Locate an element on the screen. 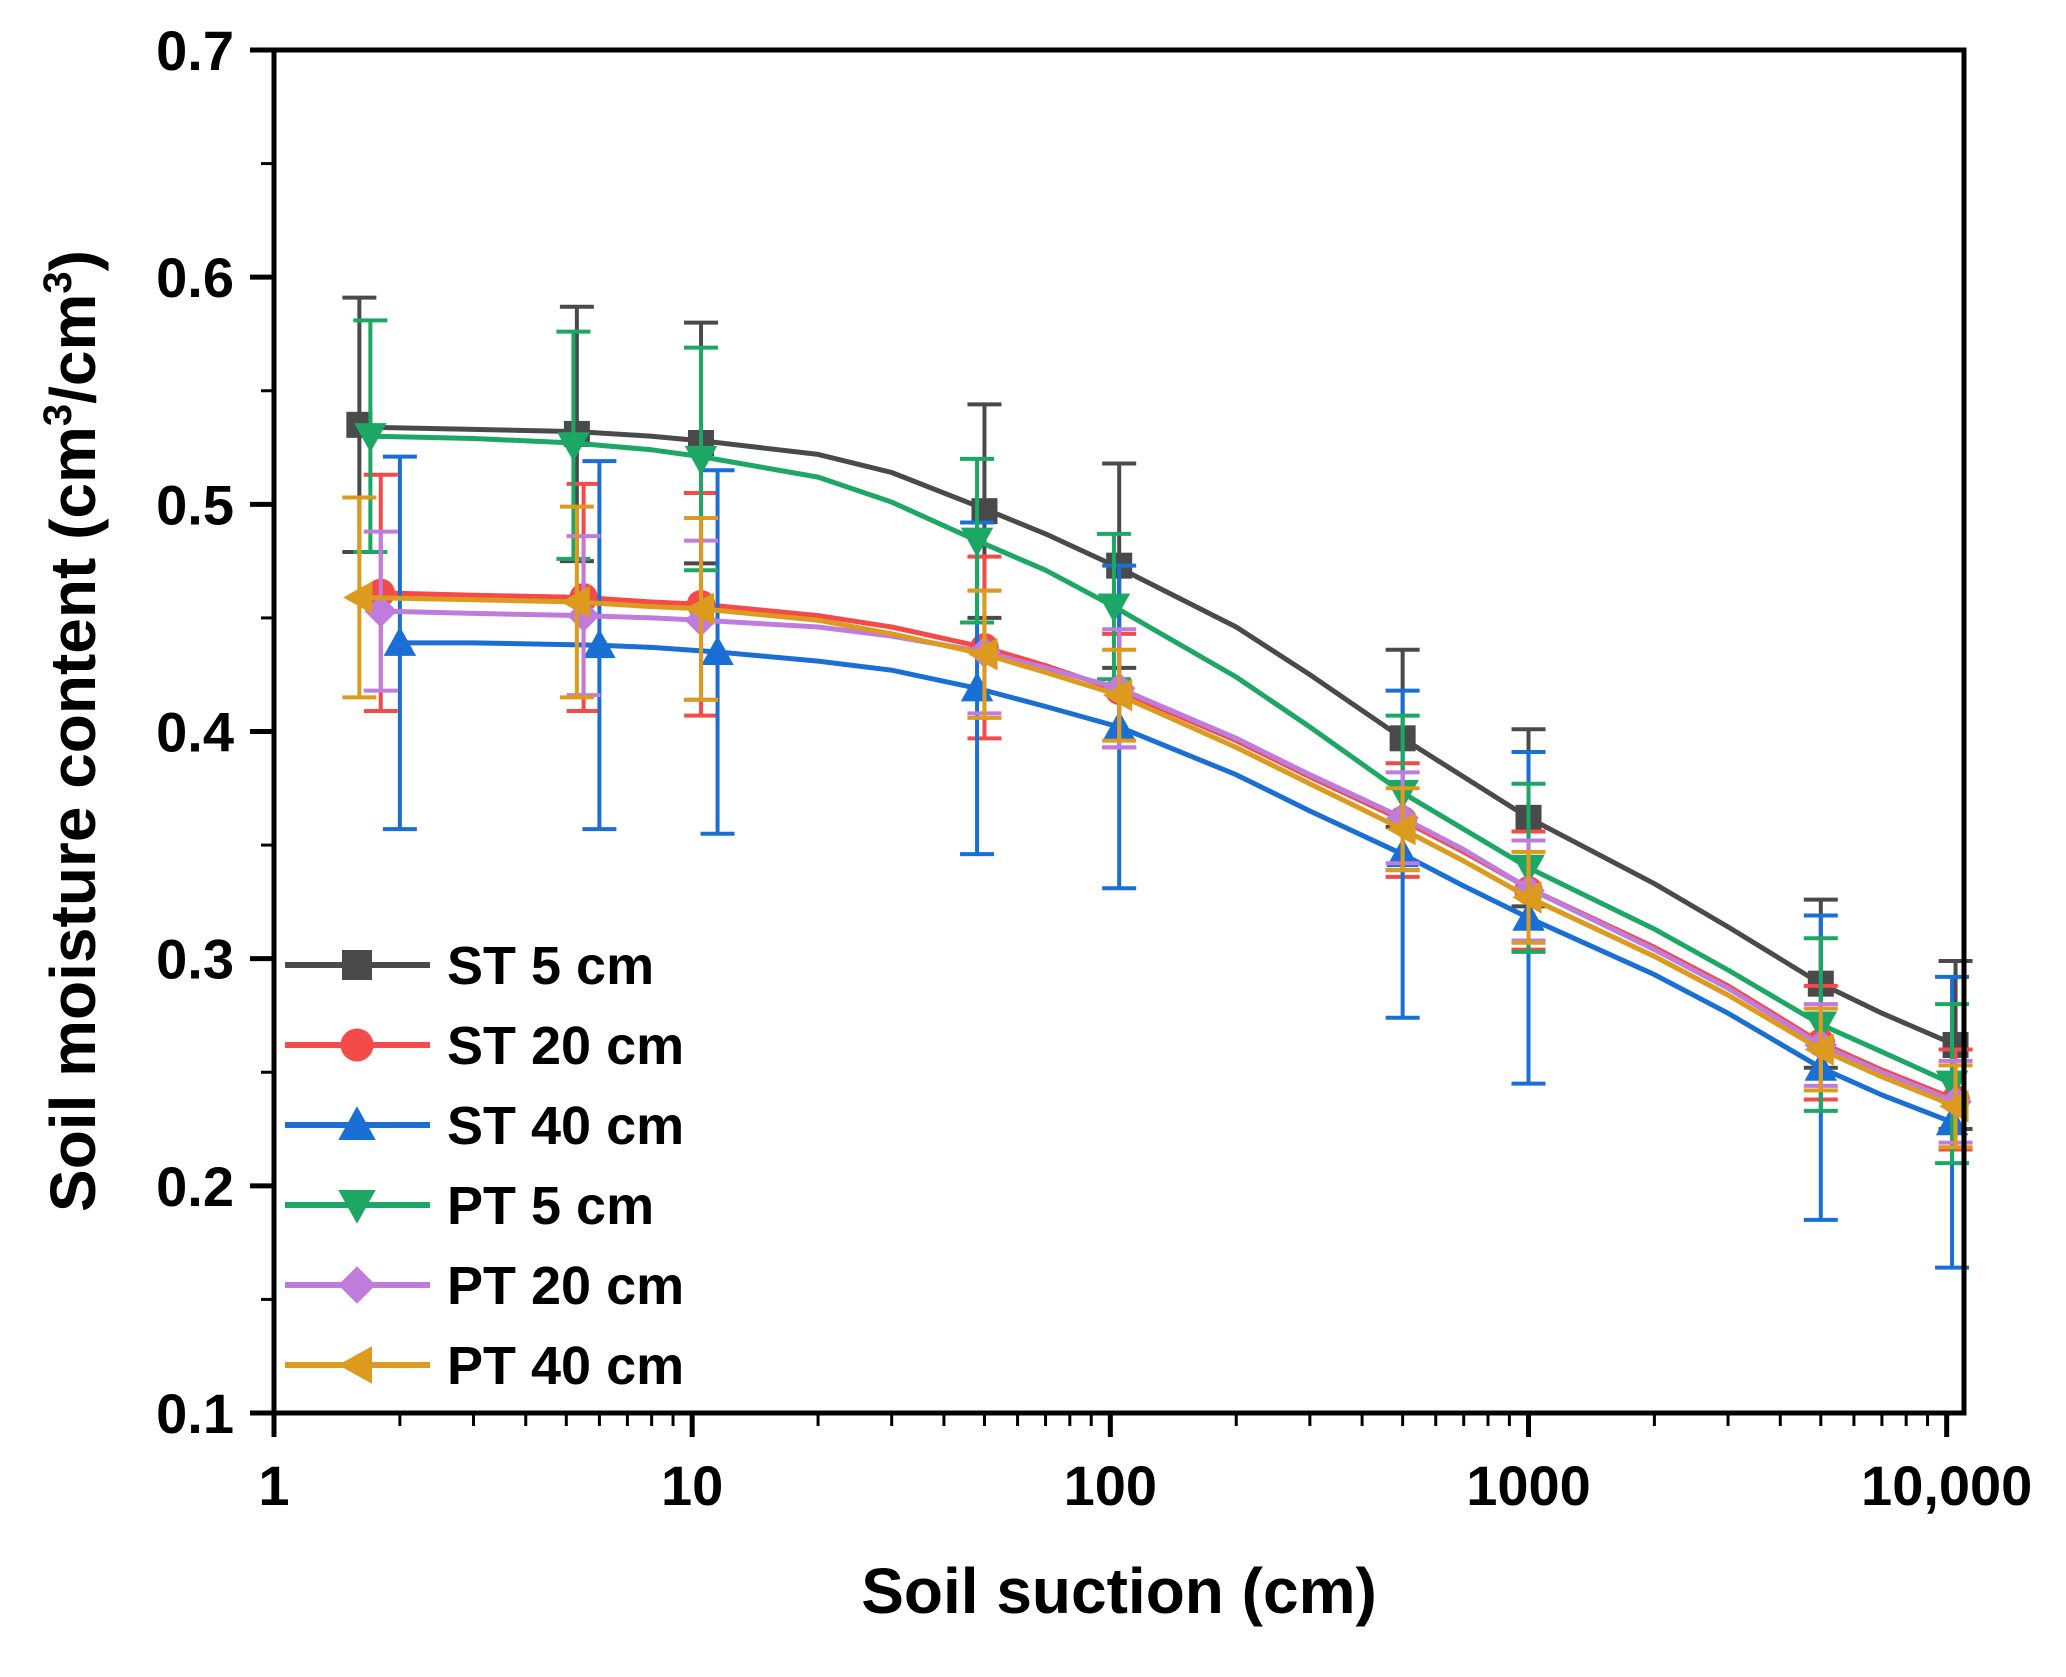  y-tick-label: 0.1 is located at coordinates (195, 1413).